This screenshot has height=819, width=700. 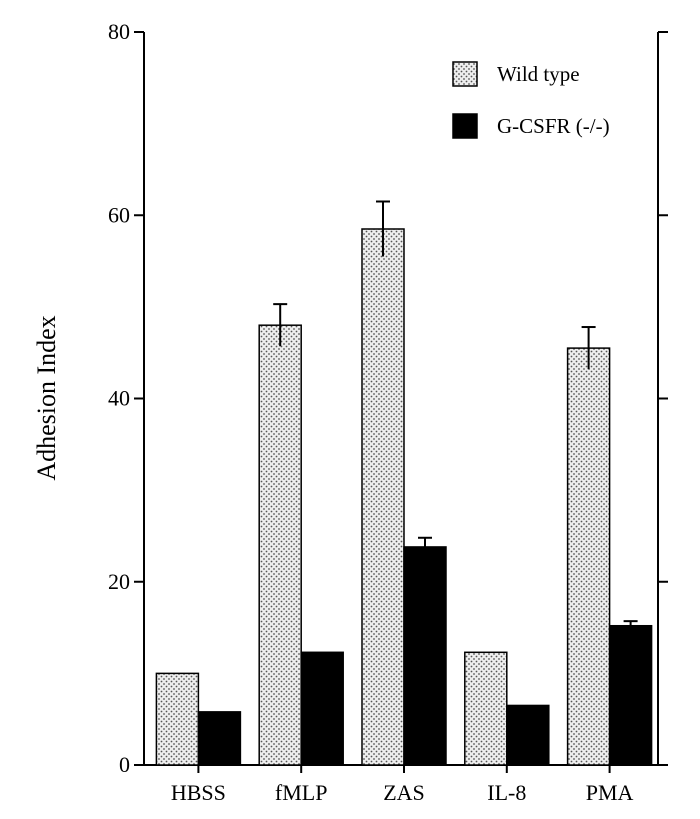 I want to click on bar-gcsfr-fmlp, so click(x=322, y=708).